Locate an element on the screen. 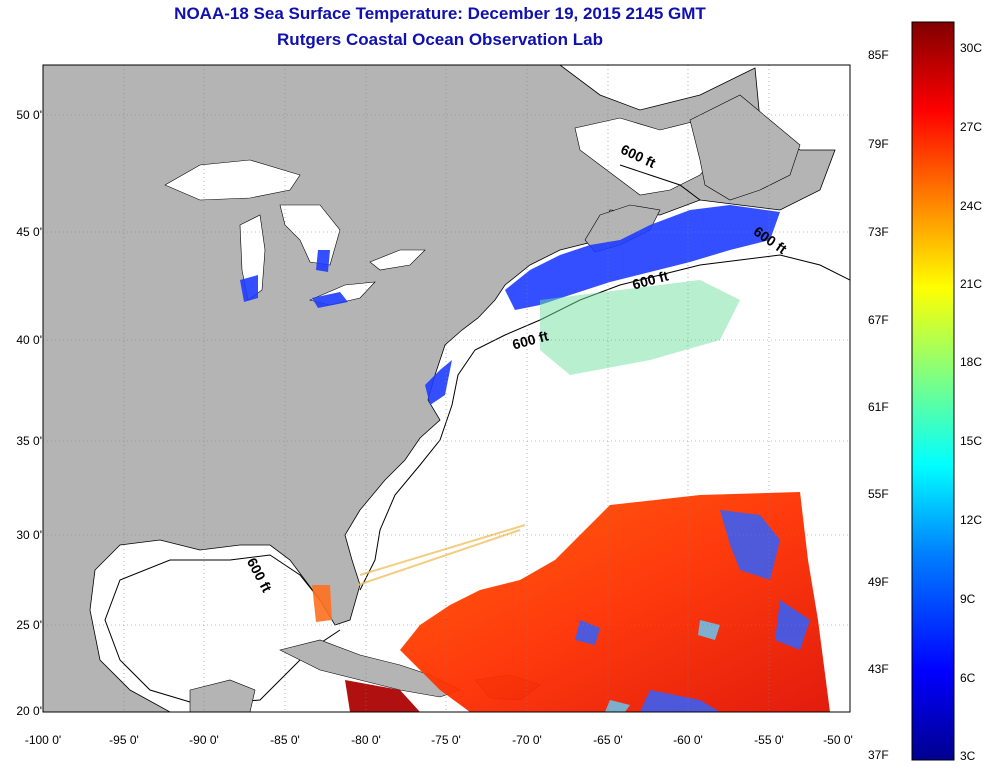 This screenshot has height=770, width=984. yucatan-land is located at coordinates (222, 695).